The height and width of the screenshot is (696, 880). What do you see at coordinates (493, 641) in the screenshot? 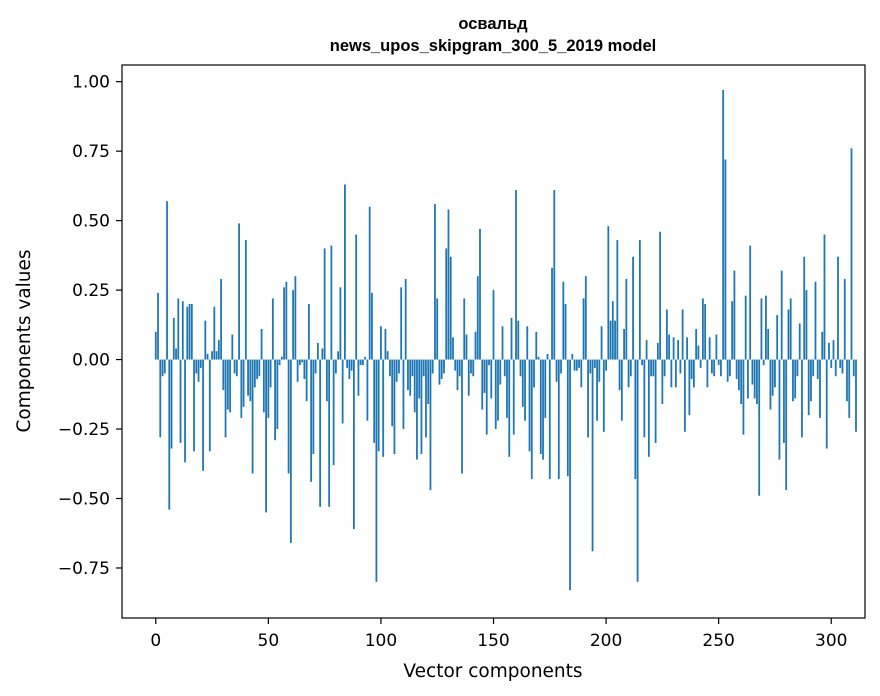
I see `x-tick-label: 150` at bounding box center [493, 641].